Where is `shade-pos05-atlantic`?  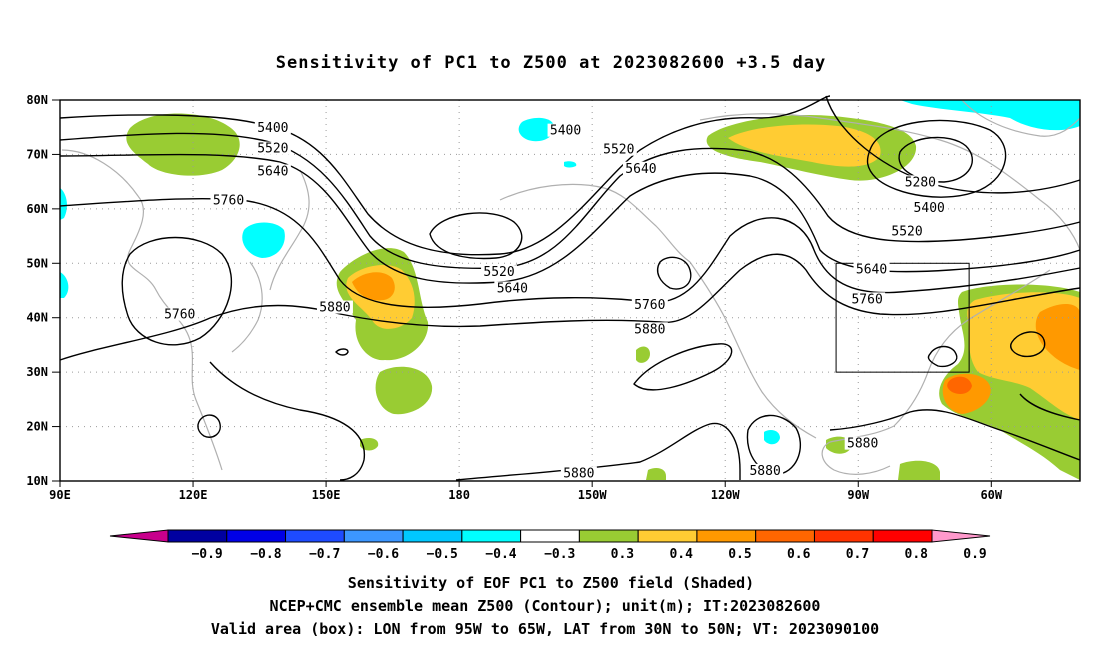
shade-pos05-atlantic is located at coordinates (1057, 336).